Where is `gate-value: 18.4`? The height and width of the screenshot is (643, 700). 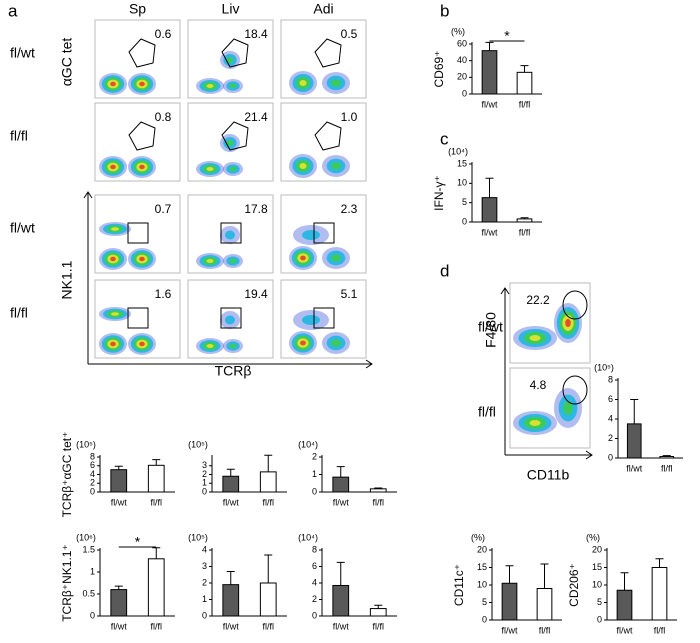 gate-value: 18.4 is located at coordinates (256, 34).